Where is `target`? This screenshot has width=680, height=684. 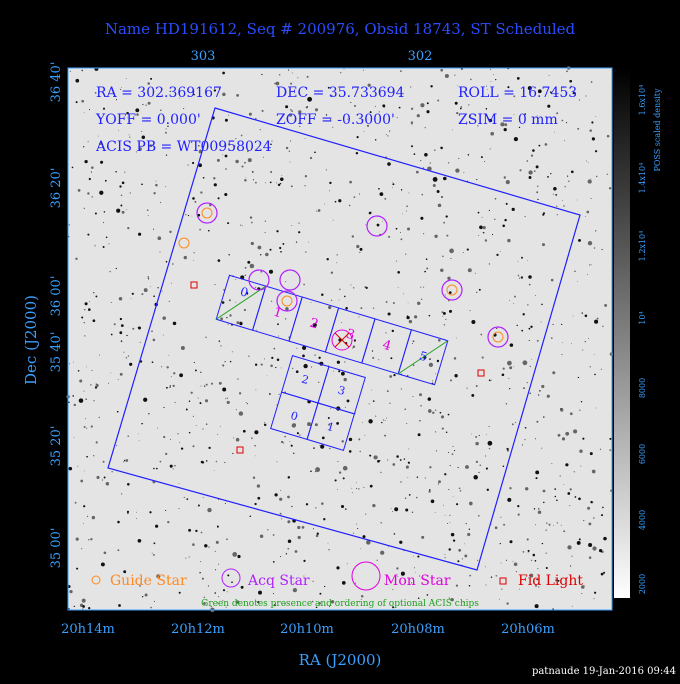 target is located at coordinates (342, 340).